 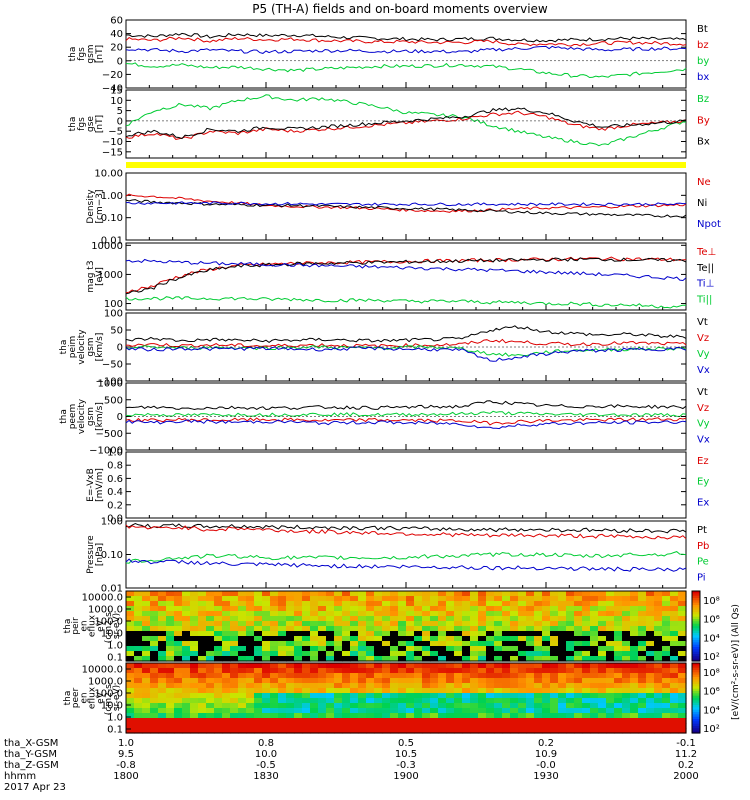 I want to click on y-axis-label: tha, so click(x=73, y=124).